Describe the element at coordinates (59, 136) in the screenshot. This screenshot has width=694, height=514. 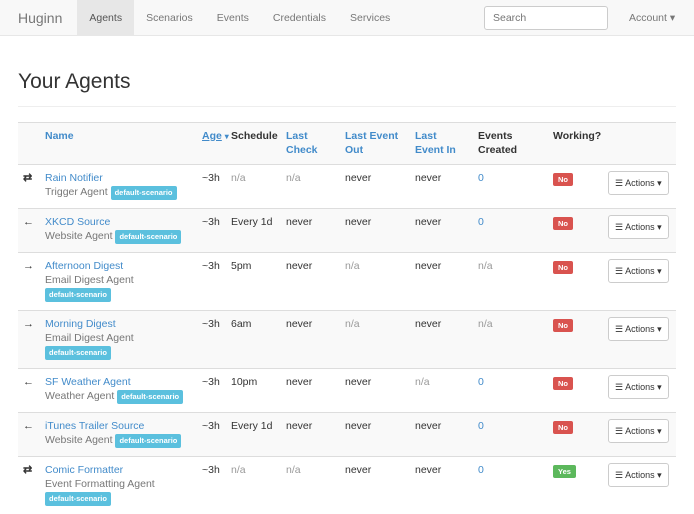
I see `sort-name: Name` at that location.